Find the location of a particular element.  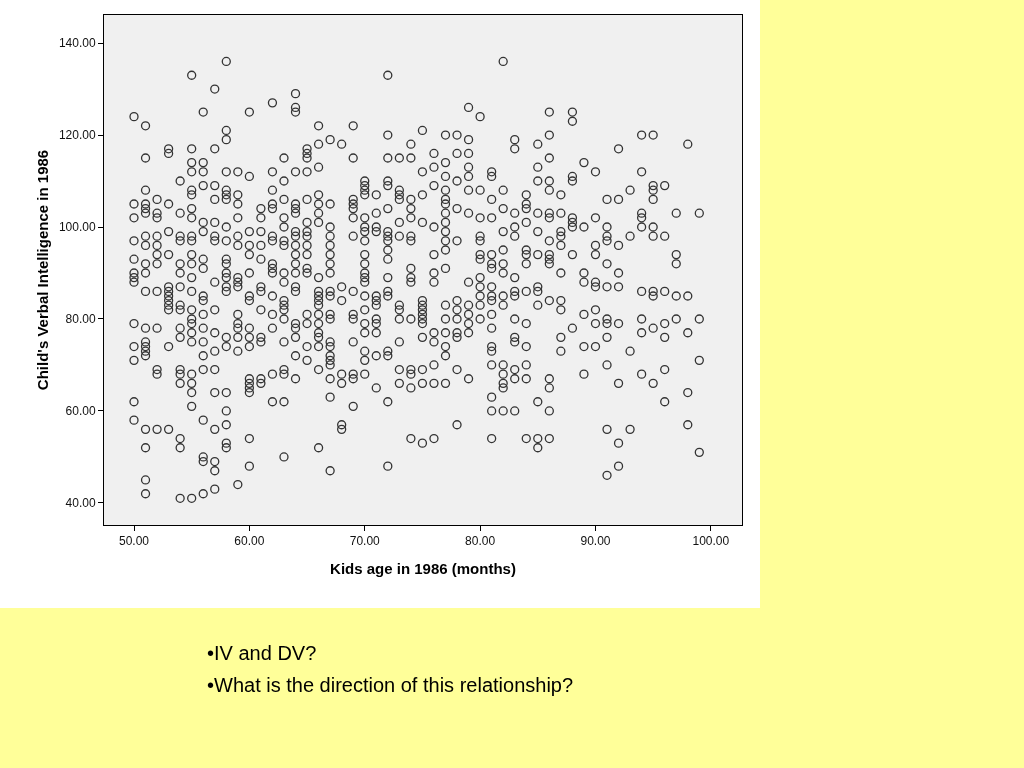

x-tick-label: 60.00 is located at coordinates (249, 541).